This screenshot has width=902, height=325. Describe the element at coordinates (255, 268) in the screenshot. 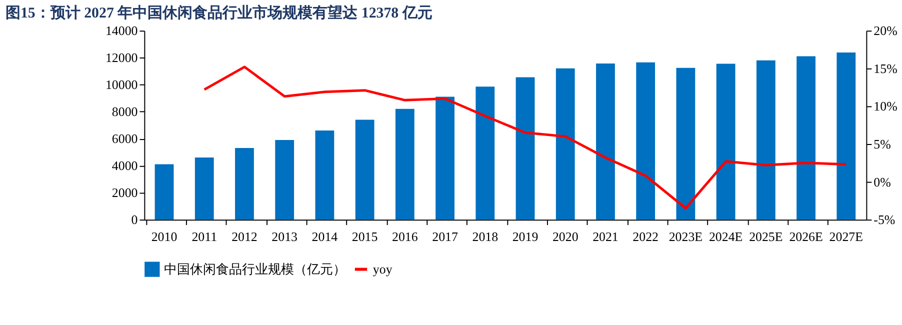

I see `legend-label: 中国休闲食品行业规模（亿元）` at that location.